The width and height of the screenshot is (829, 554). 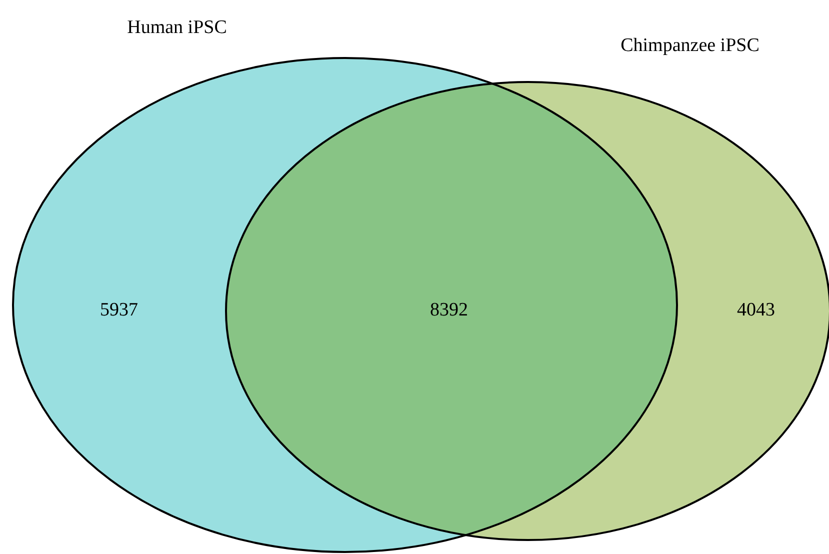 What do you see at coordinates (690, 45) in the screenshot?
I see `text: Chimpanzee iPSC` at bounding box center [690, 45].